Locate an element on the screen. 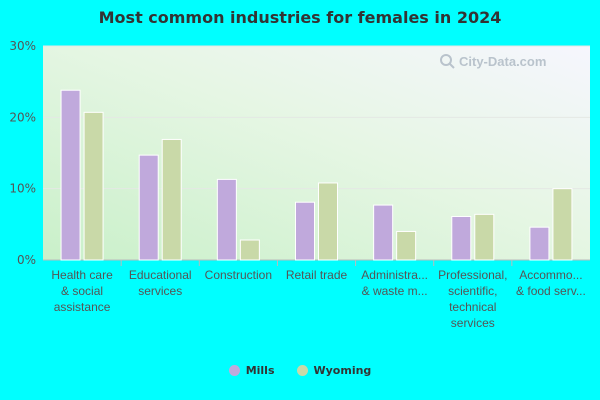 This screenshot has height=400, width=600. x-tick-label: Retail trade is located at coordinates (317, 275).